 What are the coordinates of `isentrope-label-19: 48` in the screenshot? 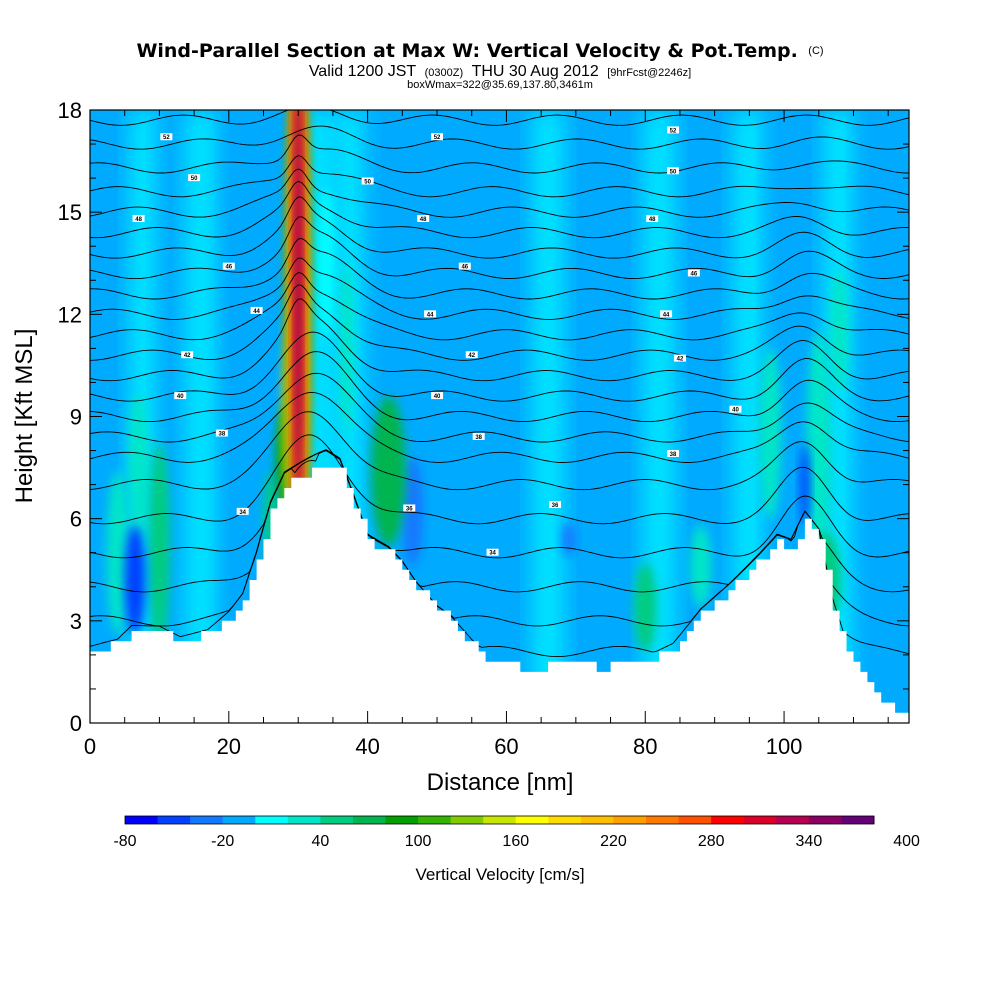 It's located at (138, 218).